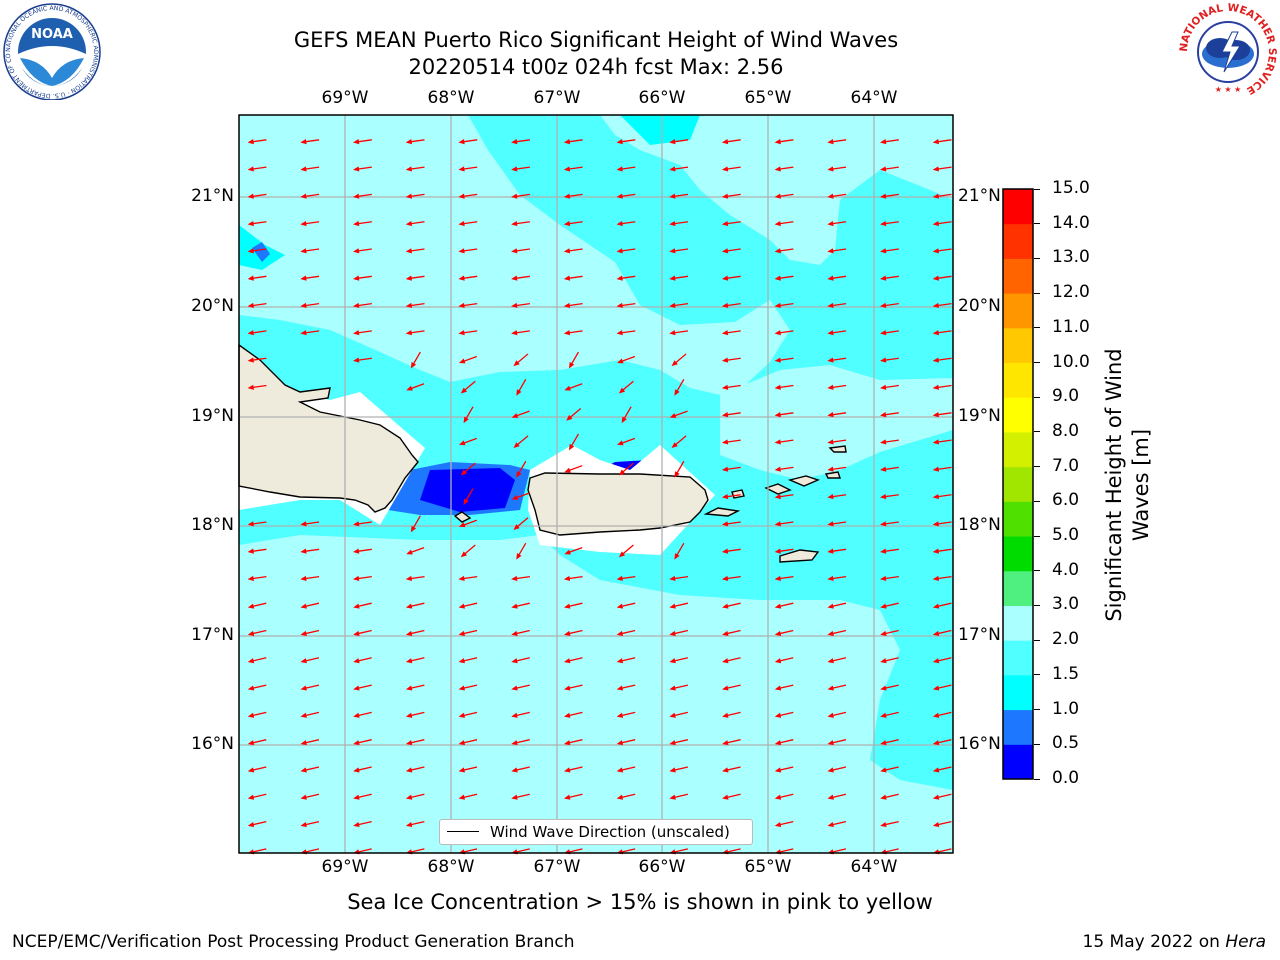  I want to click on mona-island, so click(462, 517).